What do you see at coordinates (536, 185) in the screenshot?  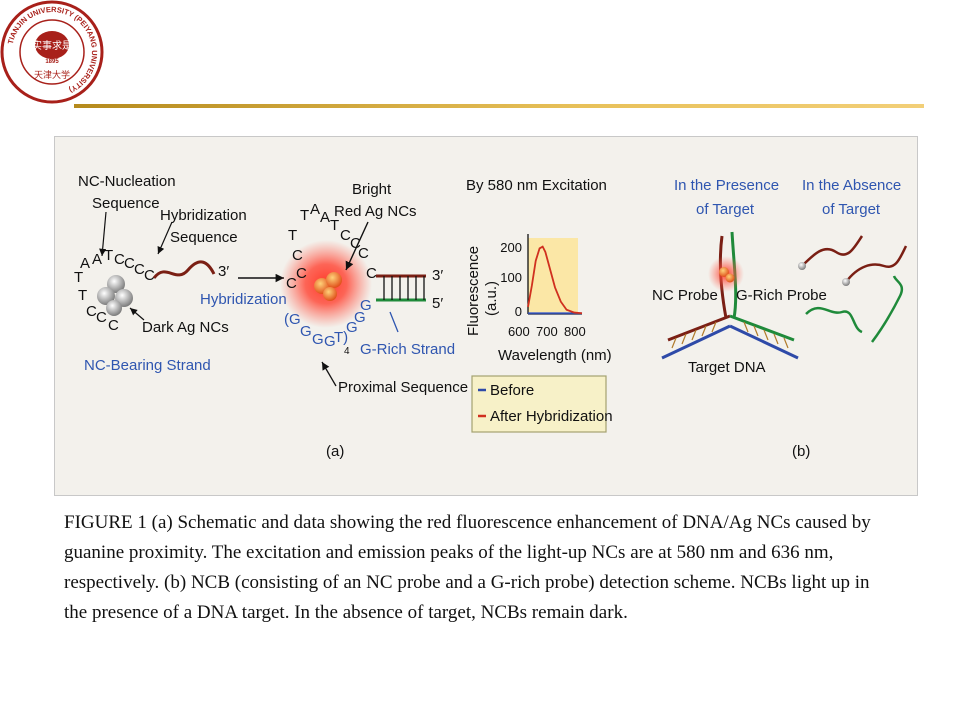 I see `plot-title: By 580 nm Excitation` at bounding box center [536, 185].